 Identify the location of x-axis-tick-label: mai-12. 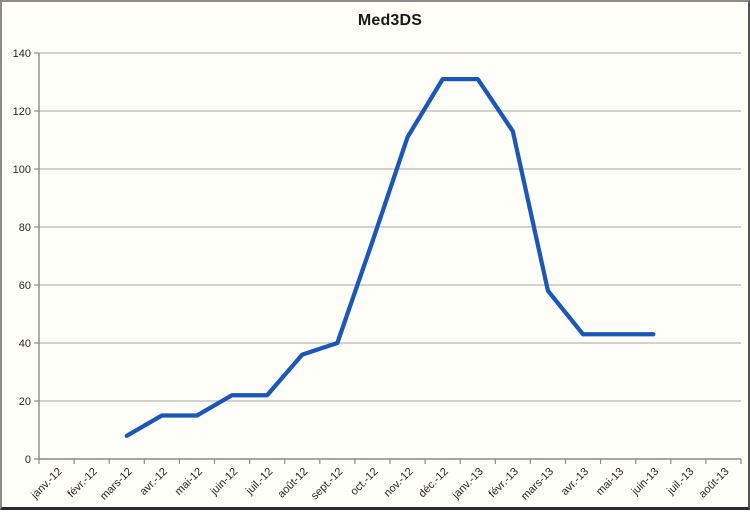
(189, 482).